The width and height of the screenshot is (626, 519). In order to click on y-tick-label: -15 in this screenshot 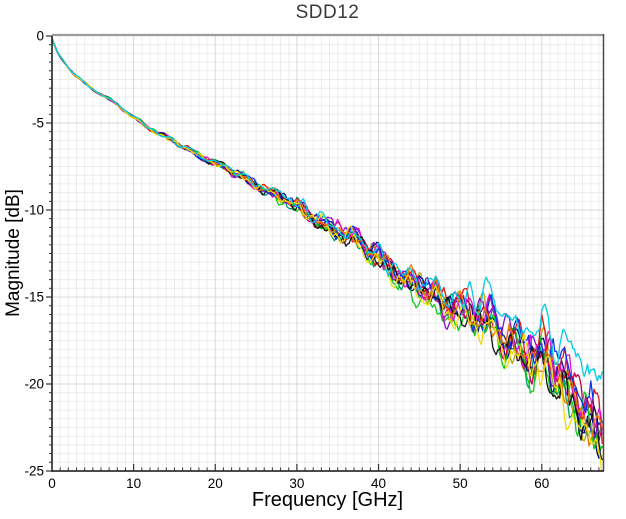, I will do `click(34, 297)`.